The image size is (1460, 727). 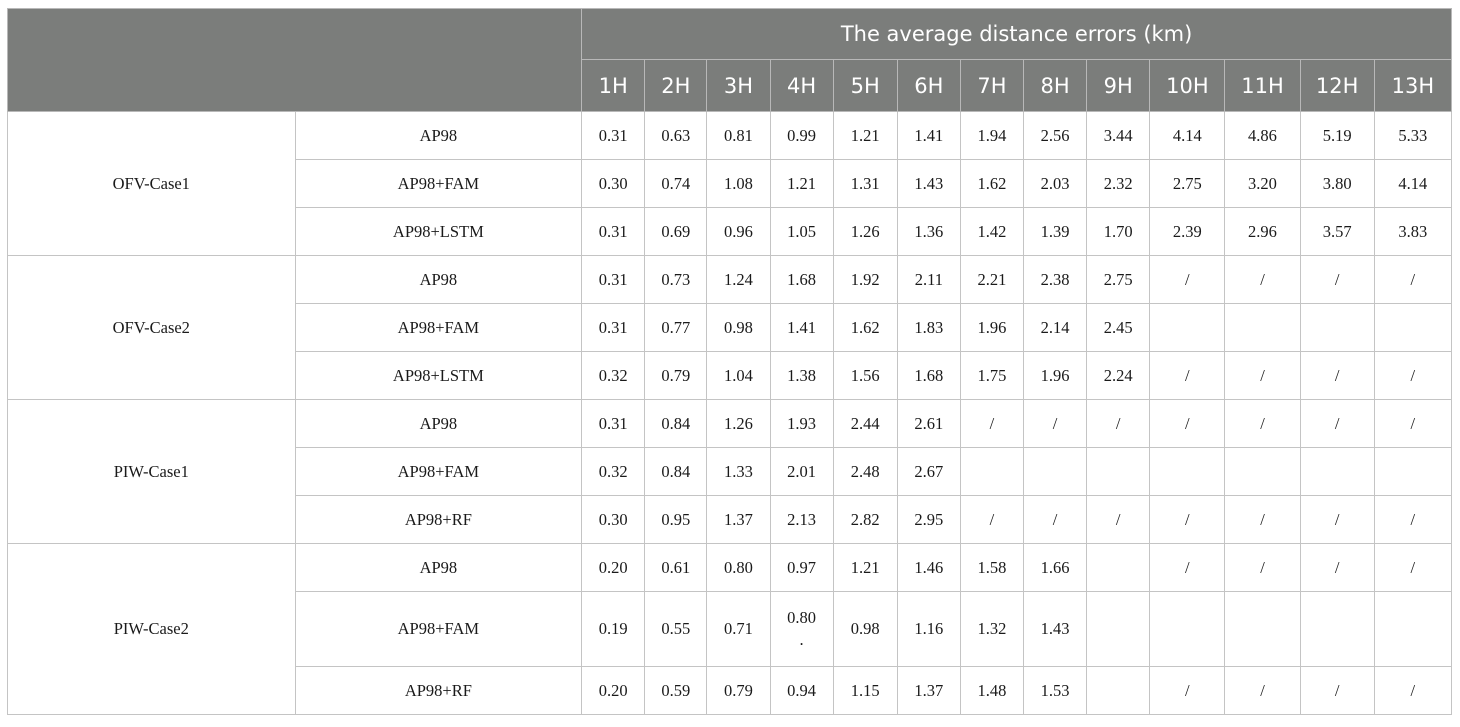 What do you see at coordinates (676, 423) in the screenshot?
I see `error-value-cell: 0.84` at bounding box center [676, 423].